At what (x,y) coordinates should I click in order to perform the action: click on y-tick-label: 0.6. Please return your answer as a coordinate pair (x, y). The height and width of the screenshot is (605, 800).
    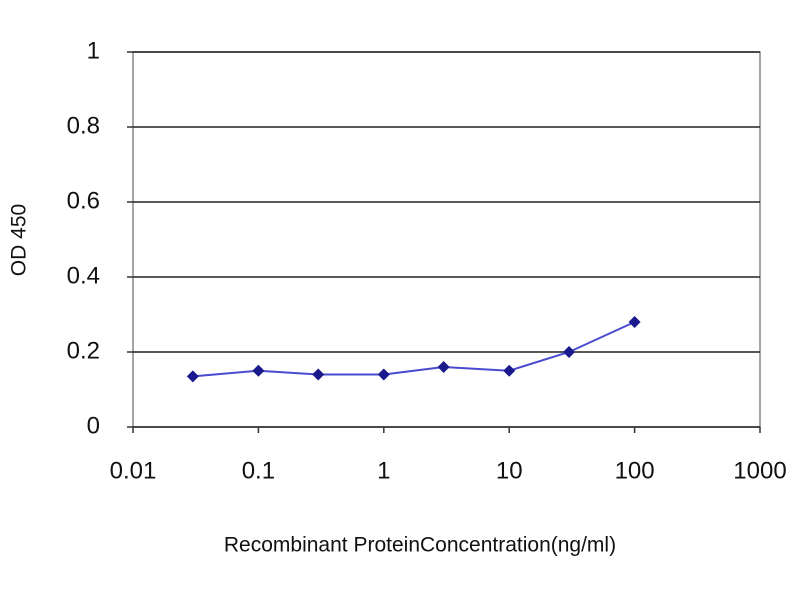
    Looking at the image, I should click on (83, 200).